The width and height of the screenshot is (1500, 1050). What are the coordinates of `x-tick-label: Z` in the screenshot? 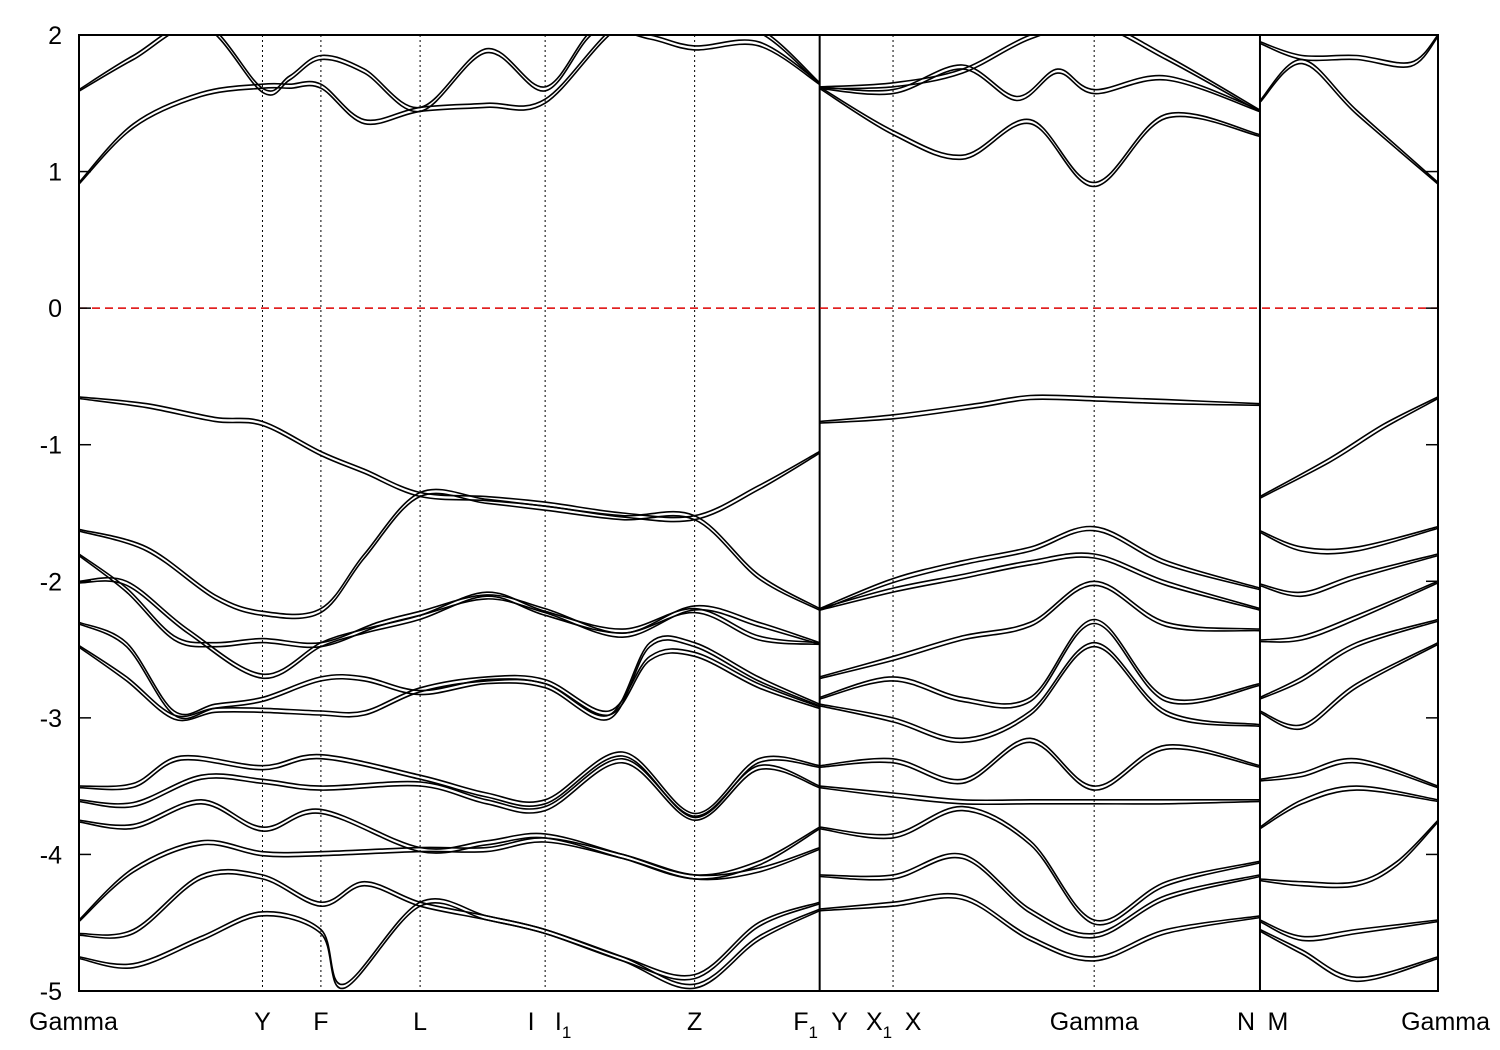 It's located at (694, 1022).